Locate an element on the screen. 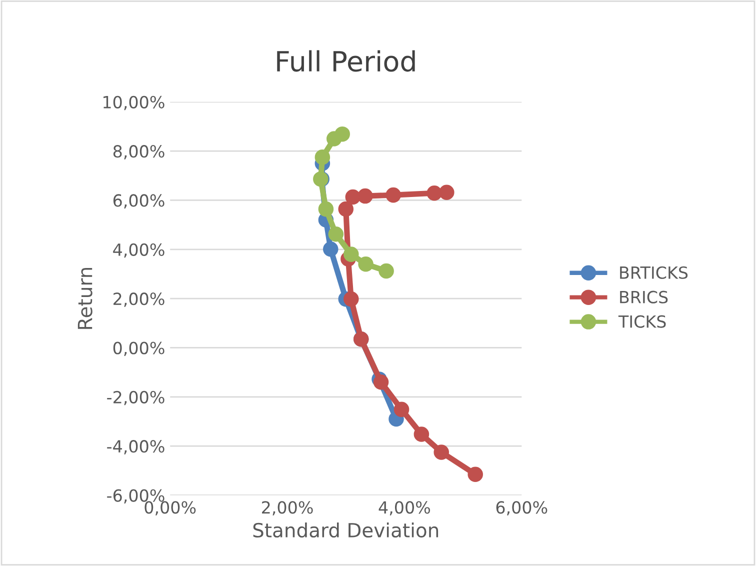 This screenshot has width=756, height=566. x-tick-label: 2,00% is located at coordinates (287, 508).